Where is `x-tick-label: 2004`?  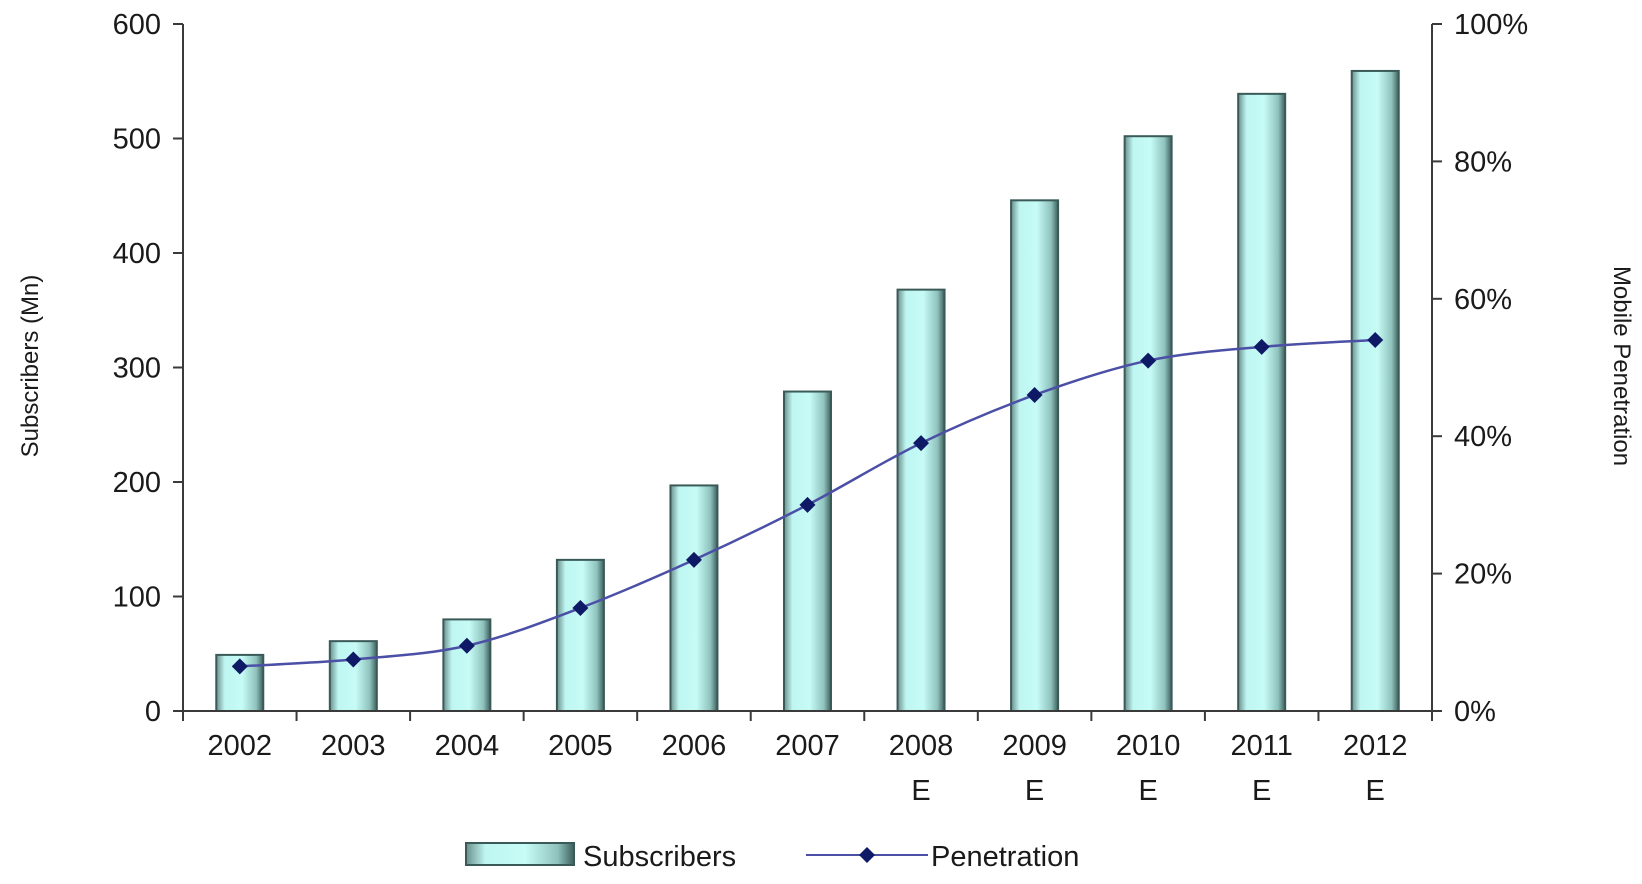
x-tick-label: 2004 is located at coordinates (467, 746).